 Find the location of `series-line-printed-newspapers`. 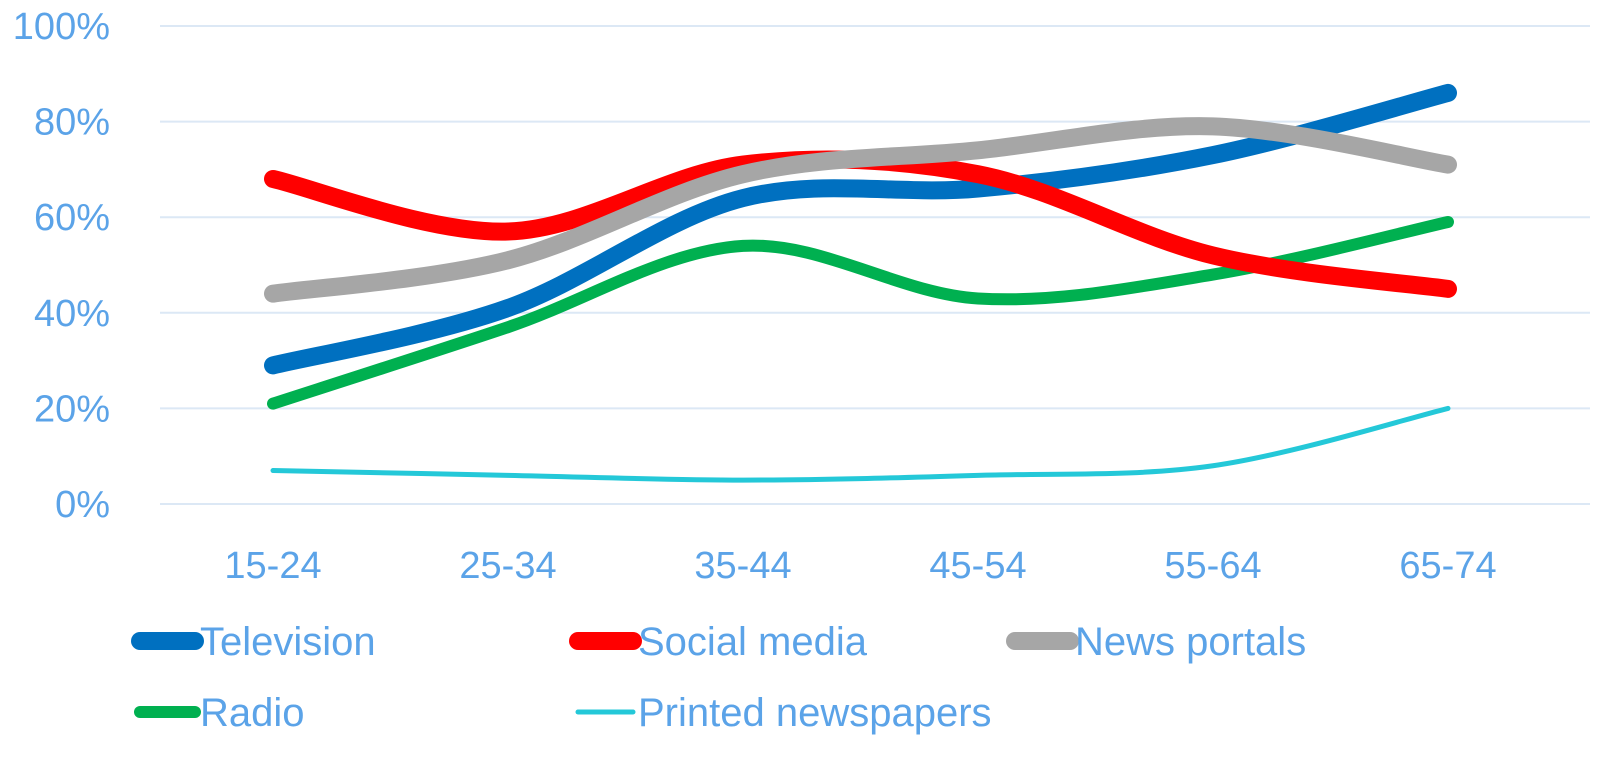

series-line-printed-newspapers is located at coordinates (860, 444).